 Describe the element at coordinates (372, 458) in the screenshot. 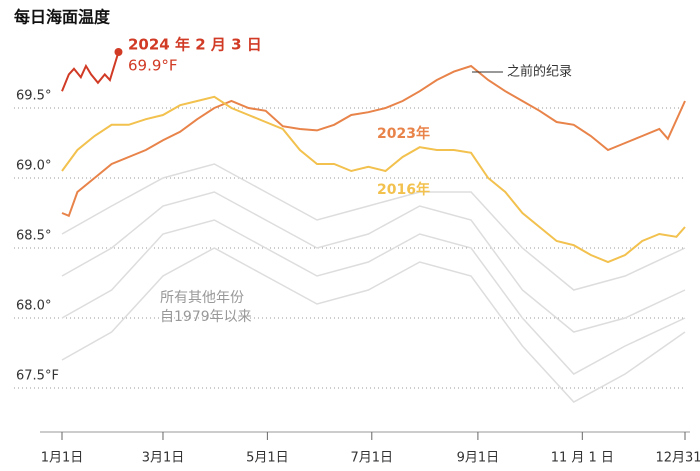

I see `x-tick-label: 7月1日` at that location.